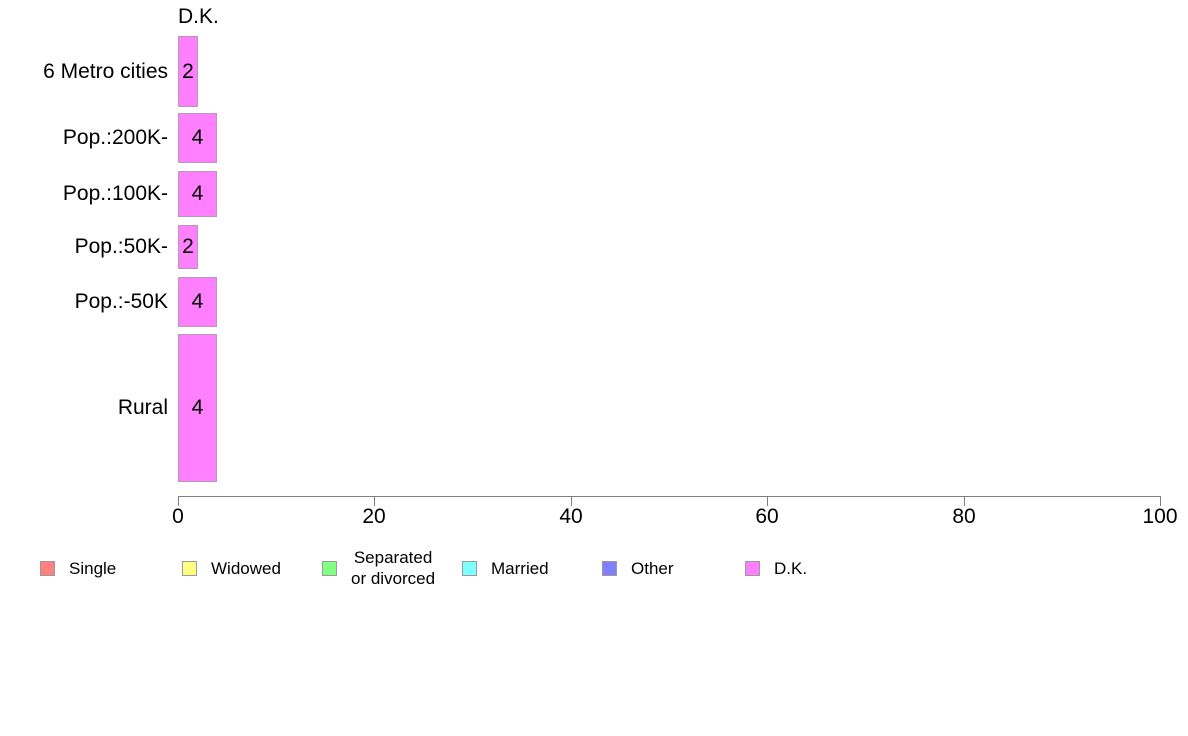 Image resolution: width=1188 pixels, height=736 pixels. What do you see at coordinates (178, 516) in the screenshot?
I see `x-axis-tick-label: 0` at bounding box center [178, 516].